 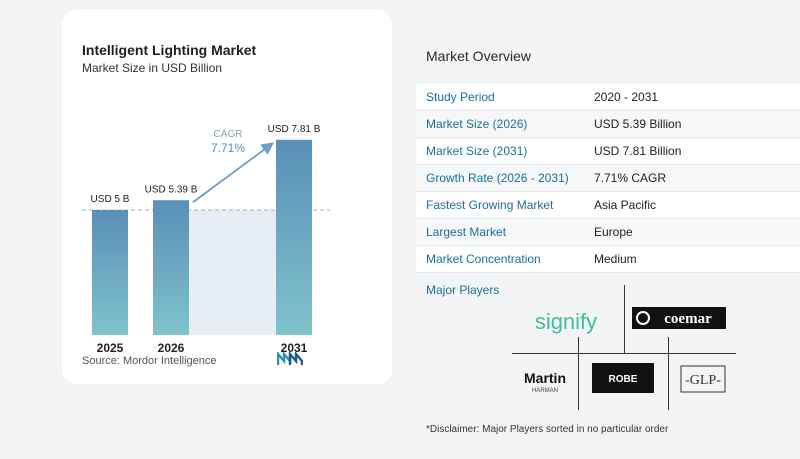 I want to click on row-label: Market Size (2026), so click(x=477, y=124).